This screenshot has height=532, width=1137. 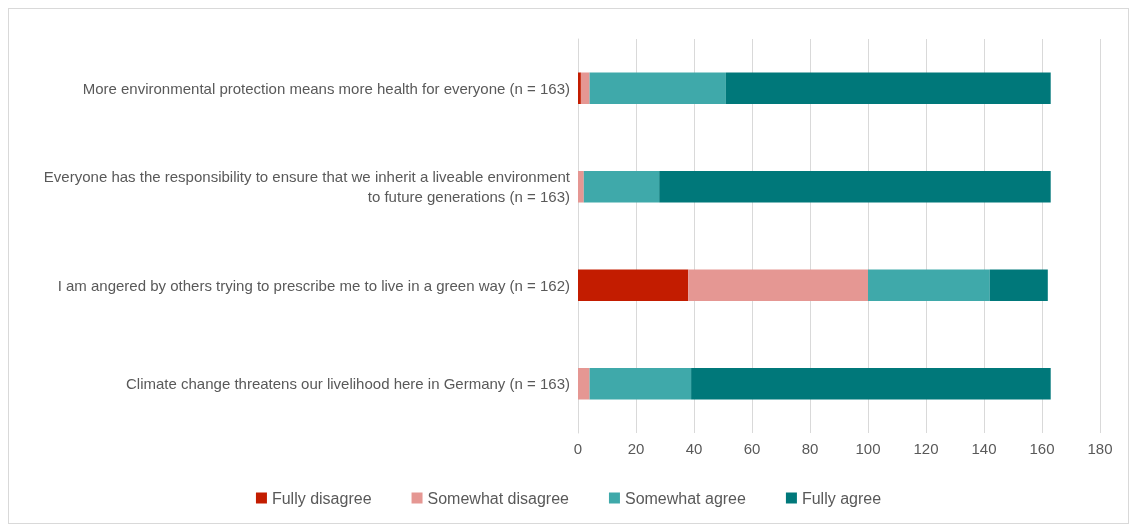 I want to click on x-tick-label: 80, so click(x=810, y=448).